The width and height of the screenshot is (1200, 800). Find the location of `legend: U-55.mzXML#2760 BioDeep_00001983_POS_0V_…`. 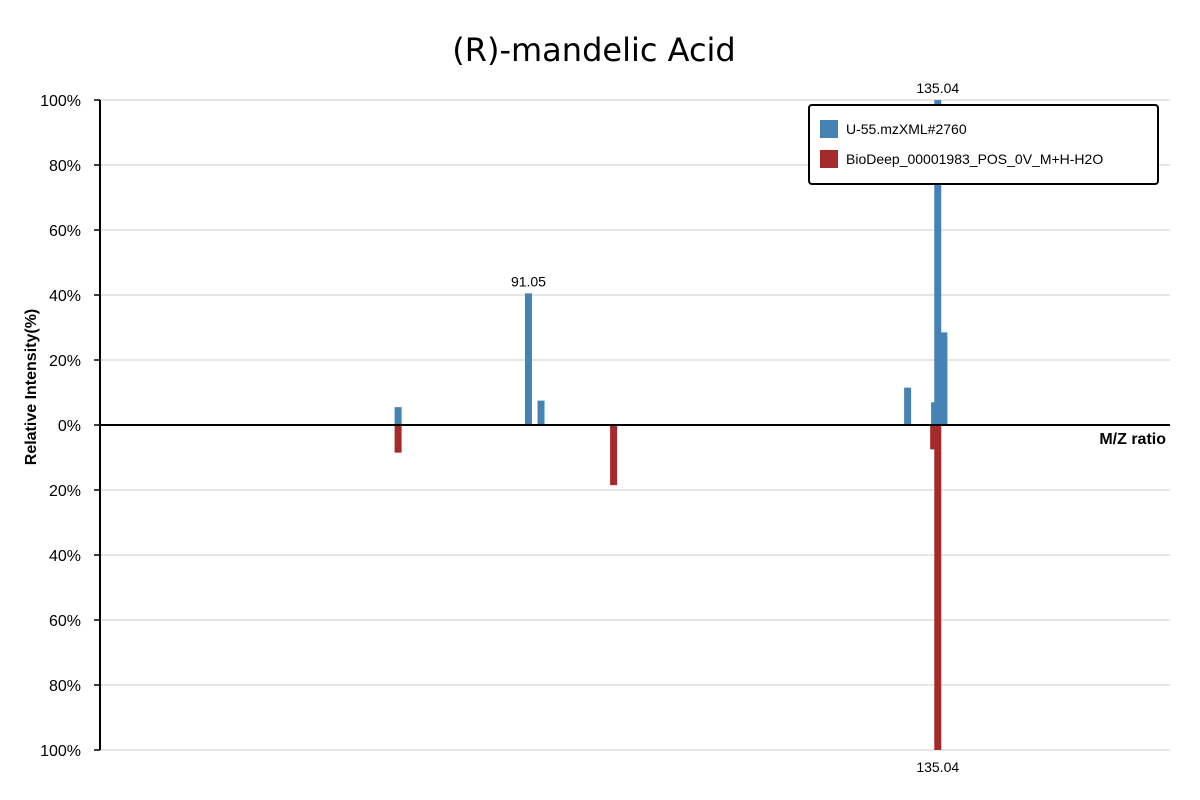

legend: U-55.mzXML#2760 BioDeep_00001983_POS_0V_… is located at coordinates (983, 144).